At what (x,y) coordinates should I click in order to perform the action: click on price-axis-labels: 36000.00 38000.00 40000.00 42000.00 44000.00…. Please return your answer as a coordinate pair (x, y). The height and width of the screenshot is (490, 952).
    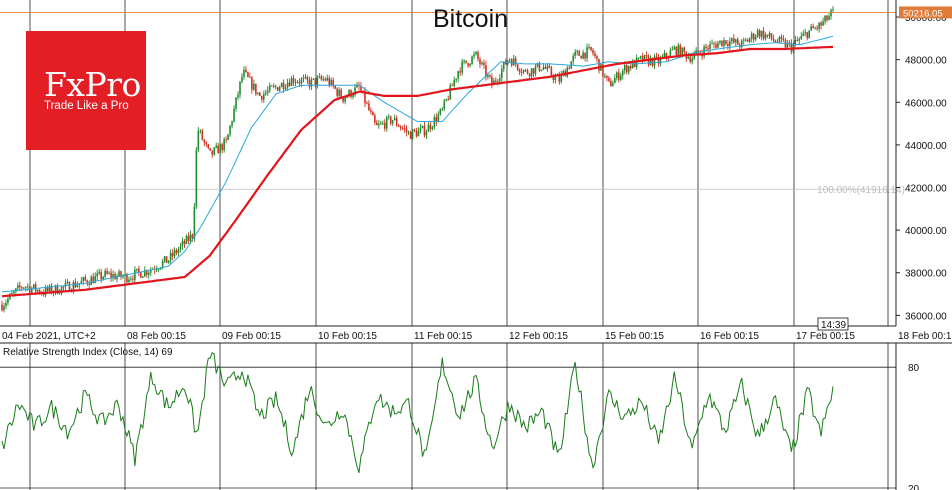
    Looking at the image, I should click on (924, 164).